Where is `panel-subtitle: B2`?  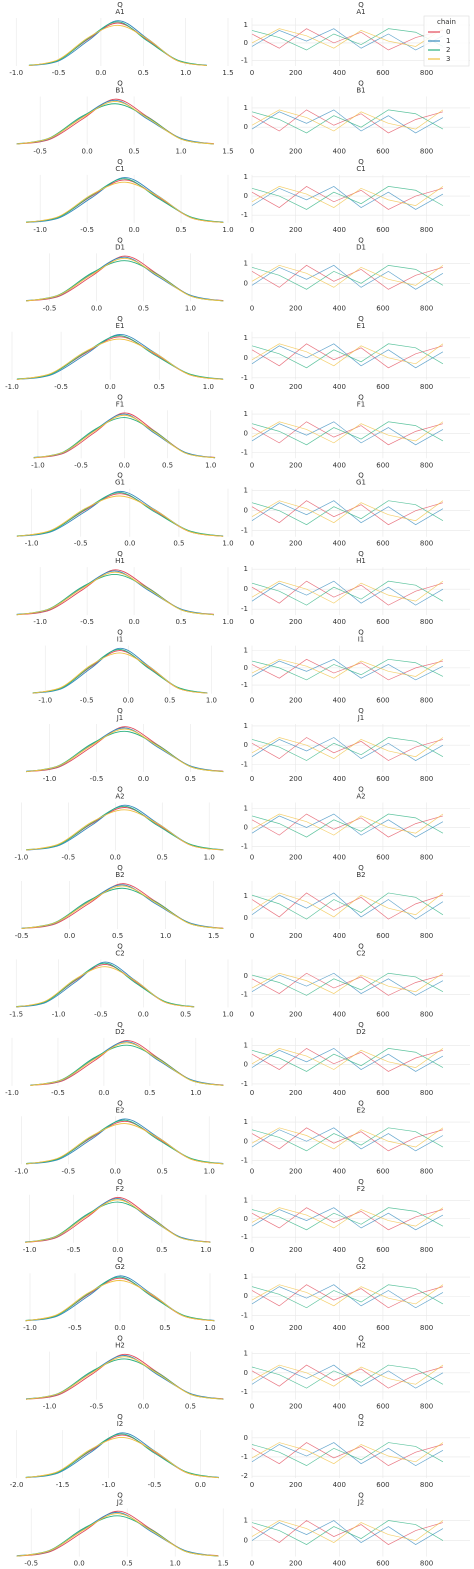 panel-subtitle: B2 is located at coordinates (119, 875).